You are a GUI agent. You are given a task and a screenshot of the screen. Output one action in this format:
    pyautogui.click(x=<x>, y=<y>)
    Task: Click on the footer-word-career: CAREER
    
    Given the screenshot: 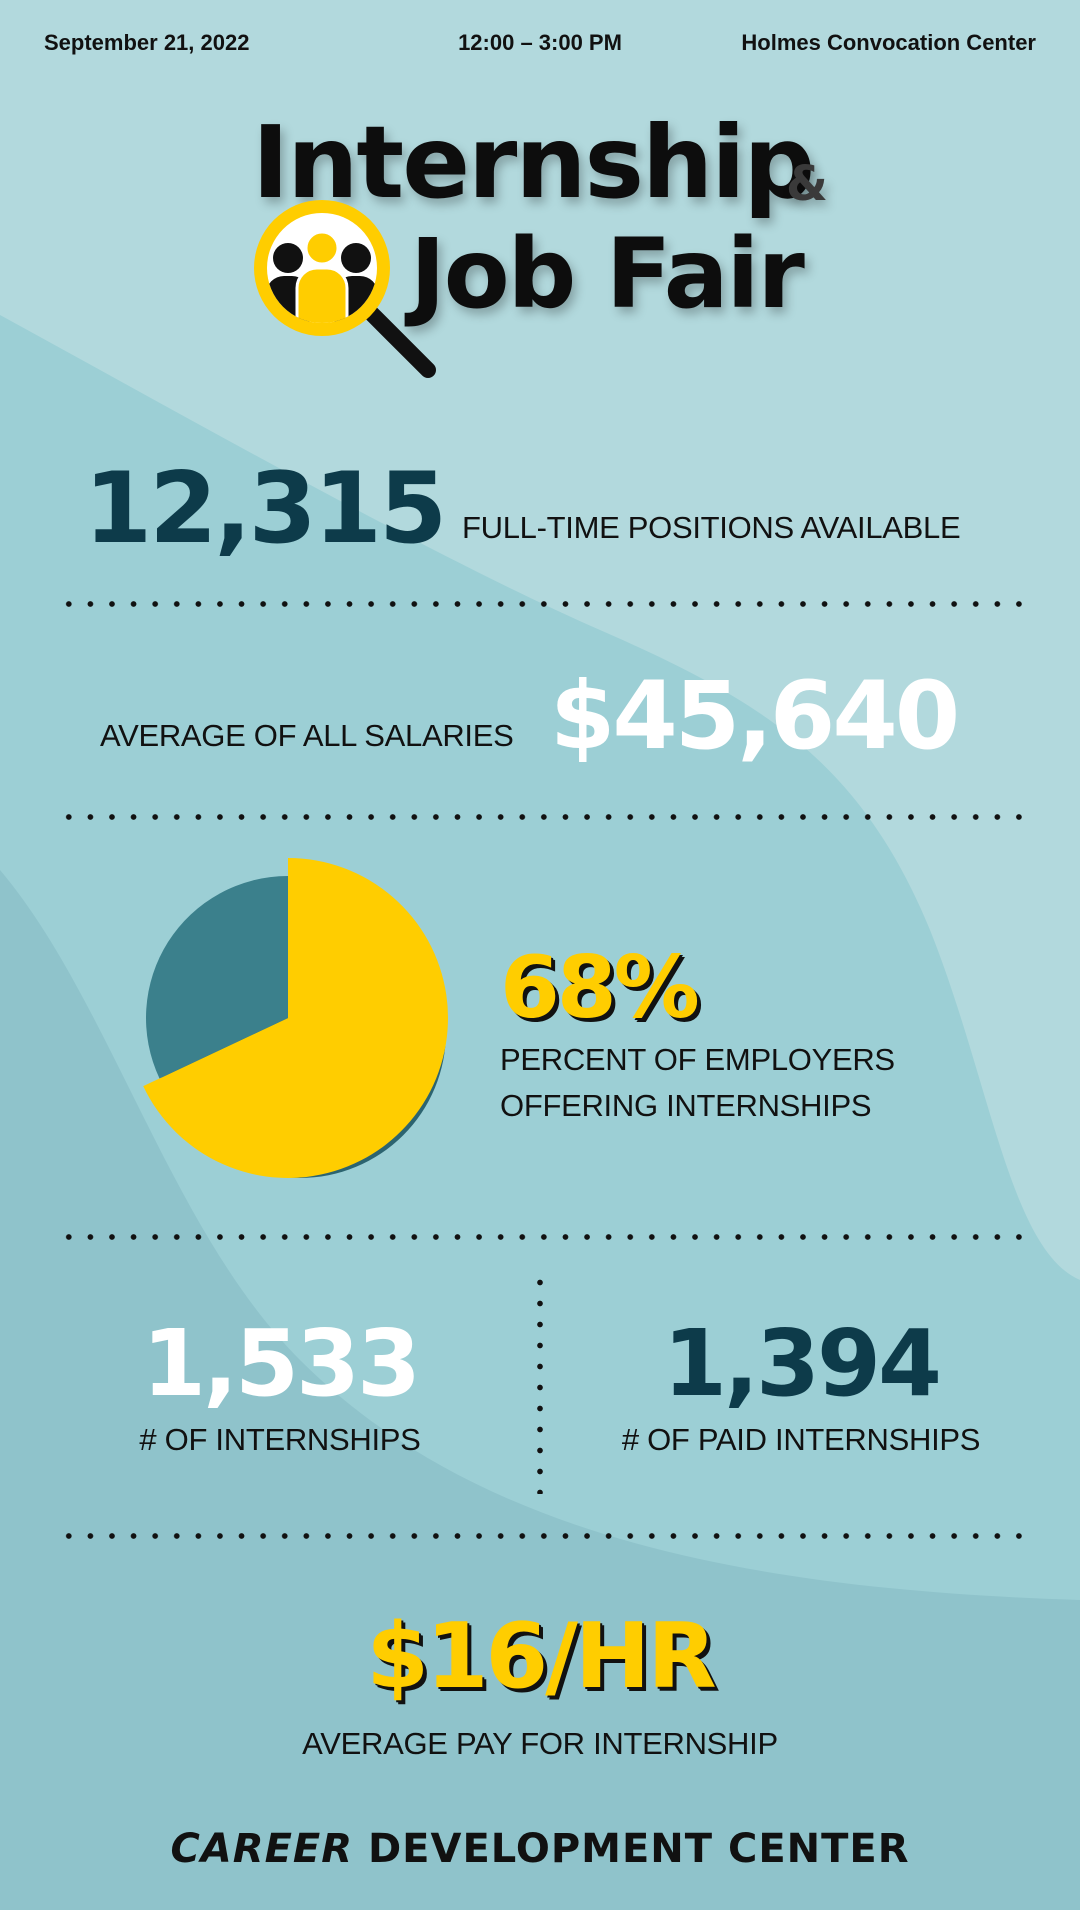 What is the action you would take?
    pyautogui.click(x=262, y=1849)
    